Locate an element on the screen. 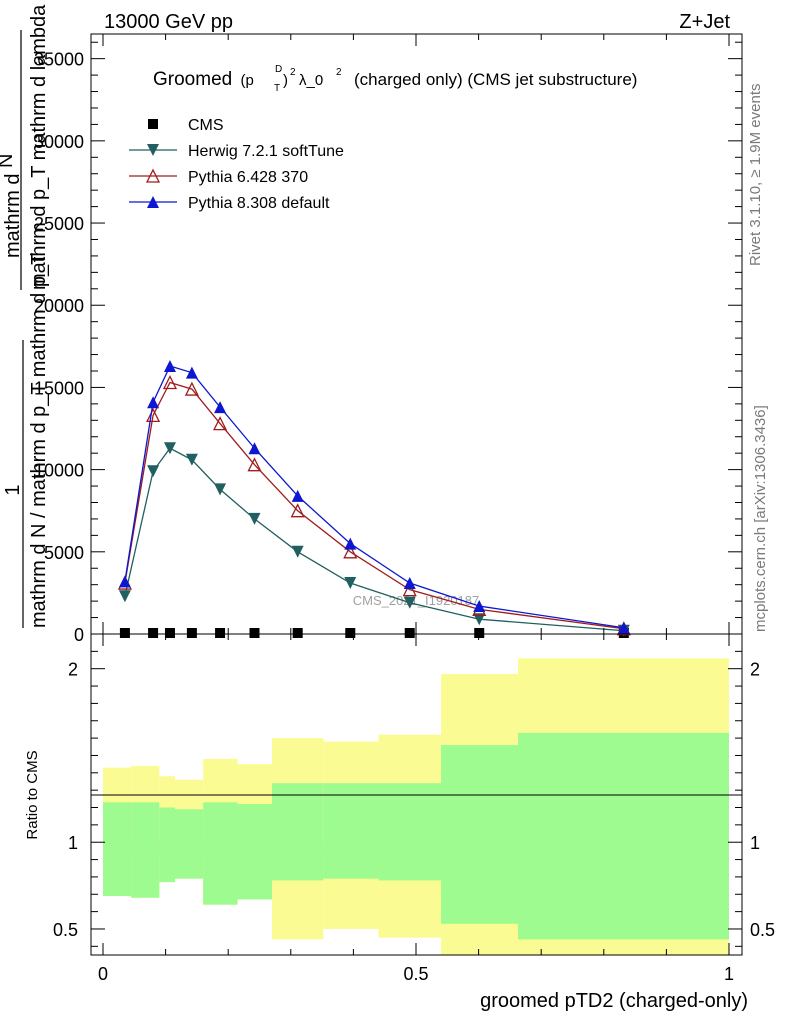 This screenshot has height=1024, width=786. x-tick-label: 0 is located at coordinates (103, 974).